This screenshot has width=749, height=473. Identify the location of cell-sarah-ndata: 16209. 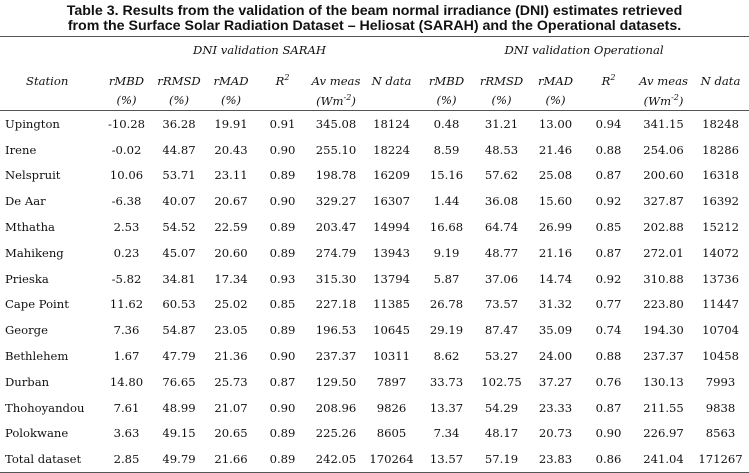
(391, 175).